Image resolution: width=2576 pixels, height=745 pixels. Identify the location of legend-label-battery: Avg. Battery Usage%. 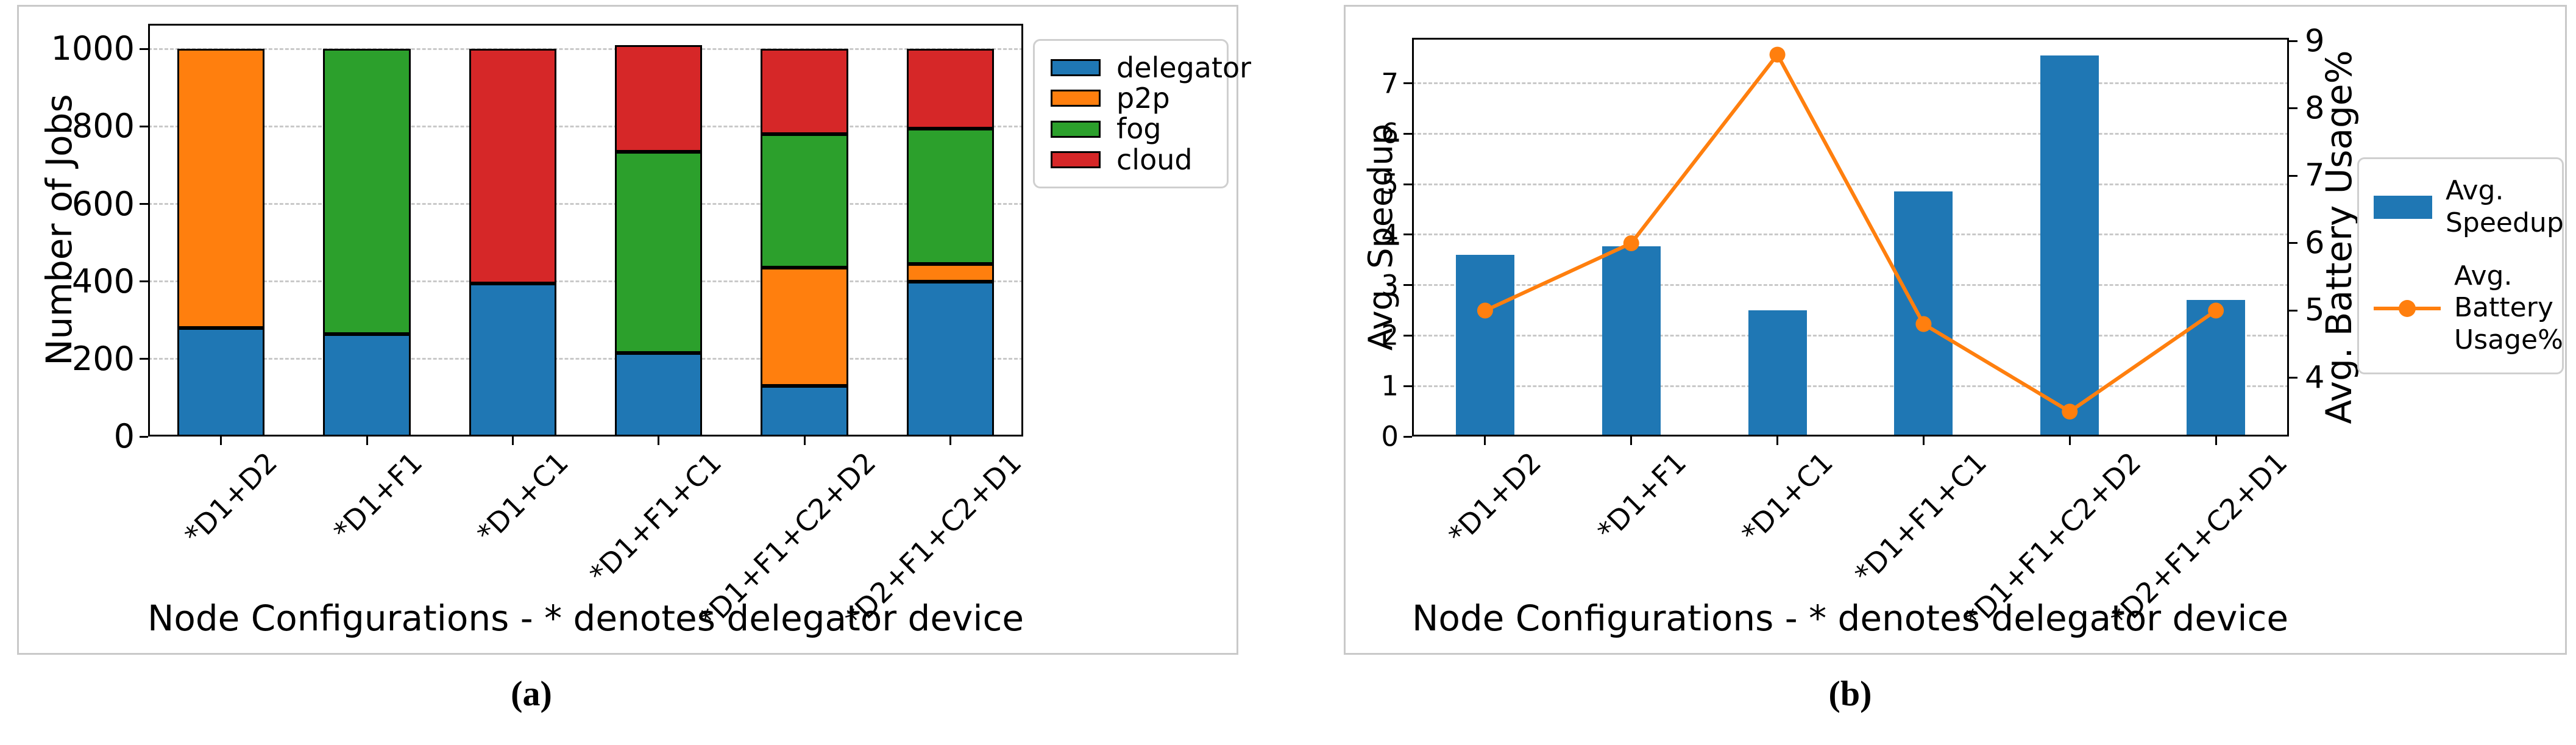
(2509, 308).